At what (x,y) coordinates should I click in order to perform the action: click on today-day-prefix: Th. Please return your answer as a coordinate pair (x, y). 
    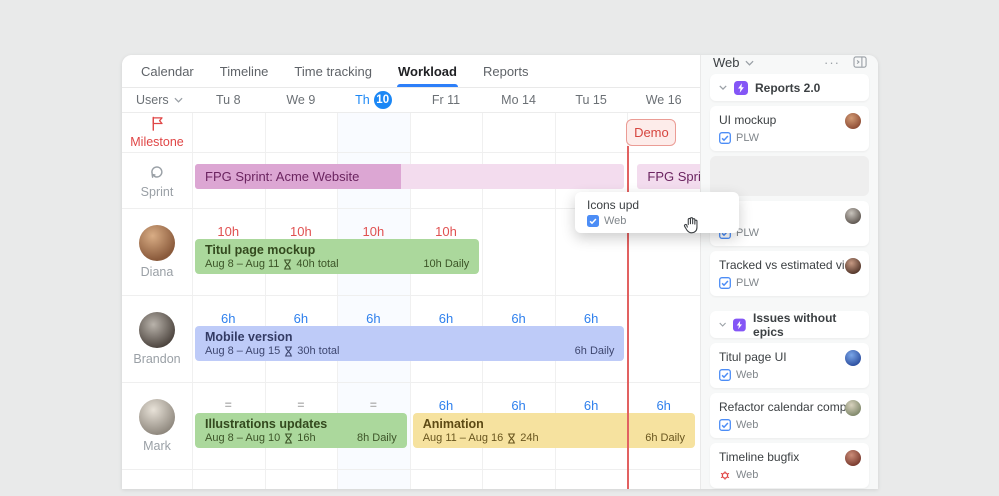
    Looking at the image, I should click on (362, 100).